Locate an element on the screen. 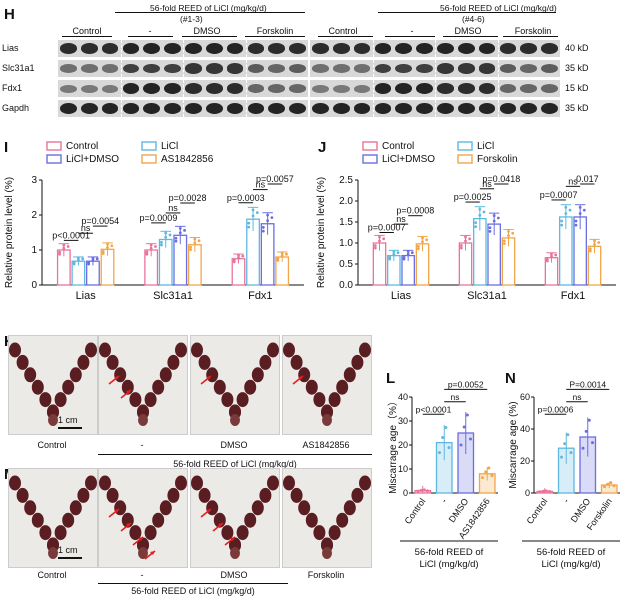 The image size is (625, 598). y-tick-label: 10 is located at coordinates (403, 469).